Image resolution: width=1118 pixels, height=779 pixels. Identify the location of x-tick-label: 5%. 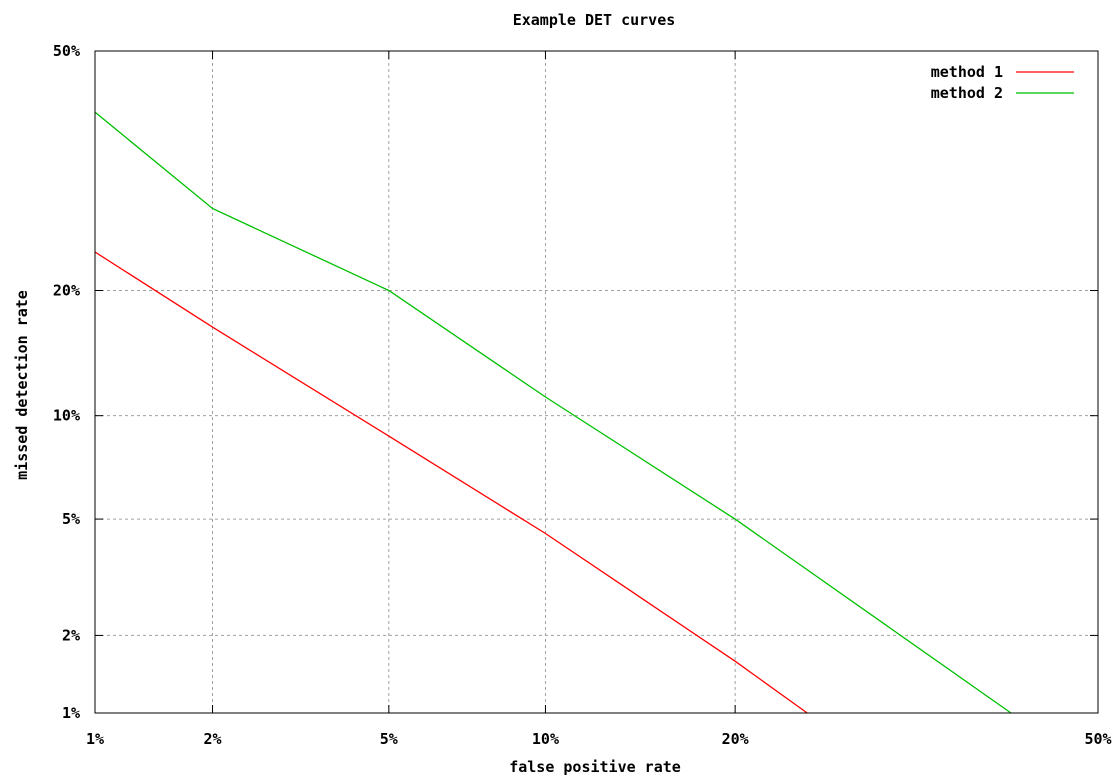
(389, 739).